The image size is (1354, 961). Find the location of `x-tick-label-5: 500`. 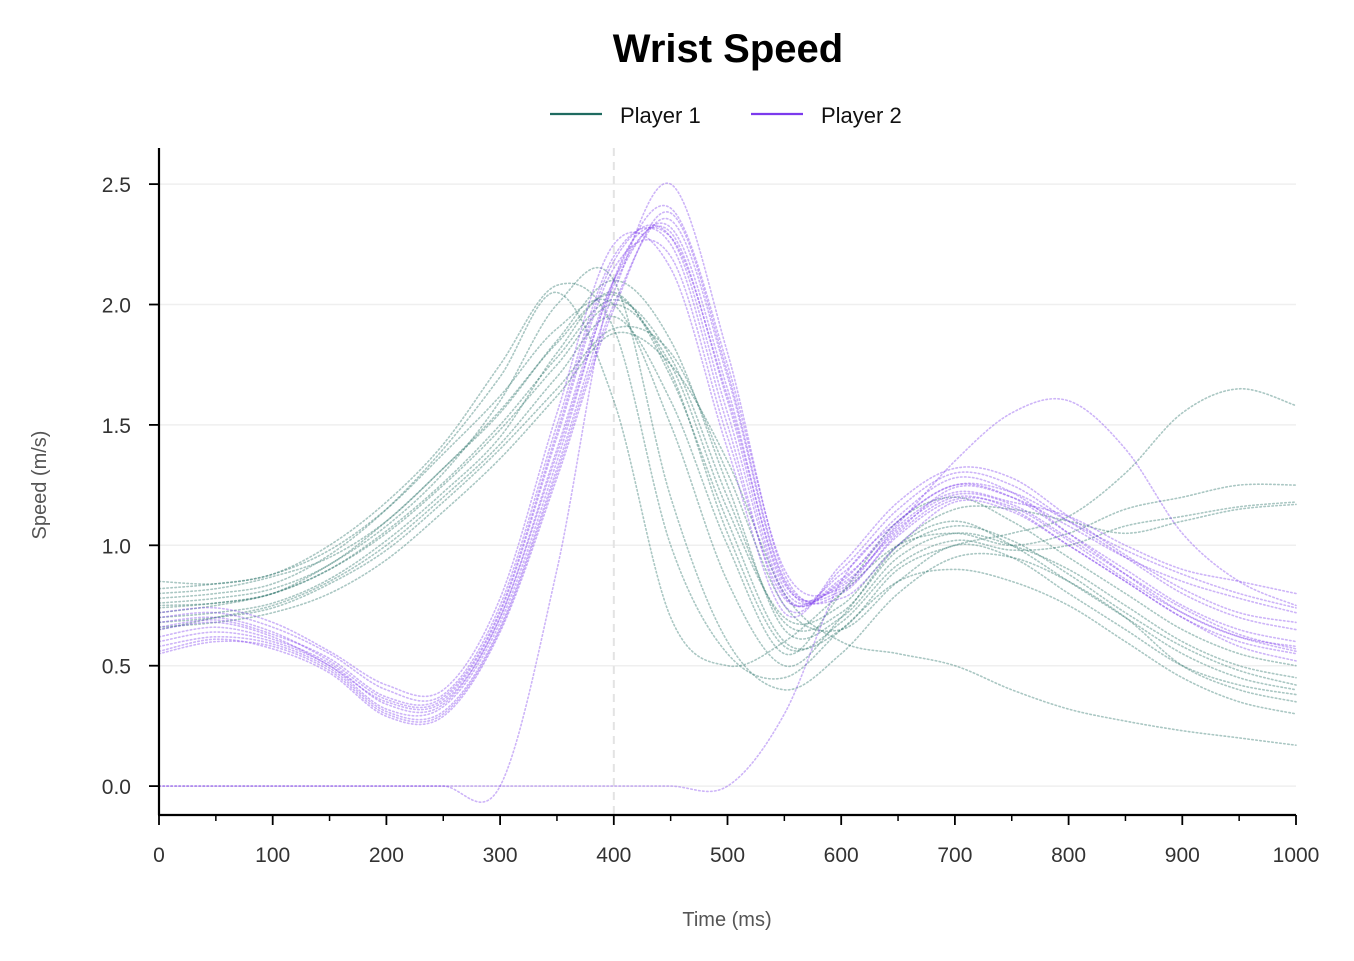

x-tick-label-5: 500 is located at coordinates (727, 855).